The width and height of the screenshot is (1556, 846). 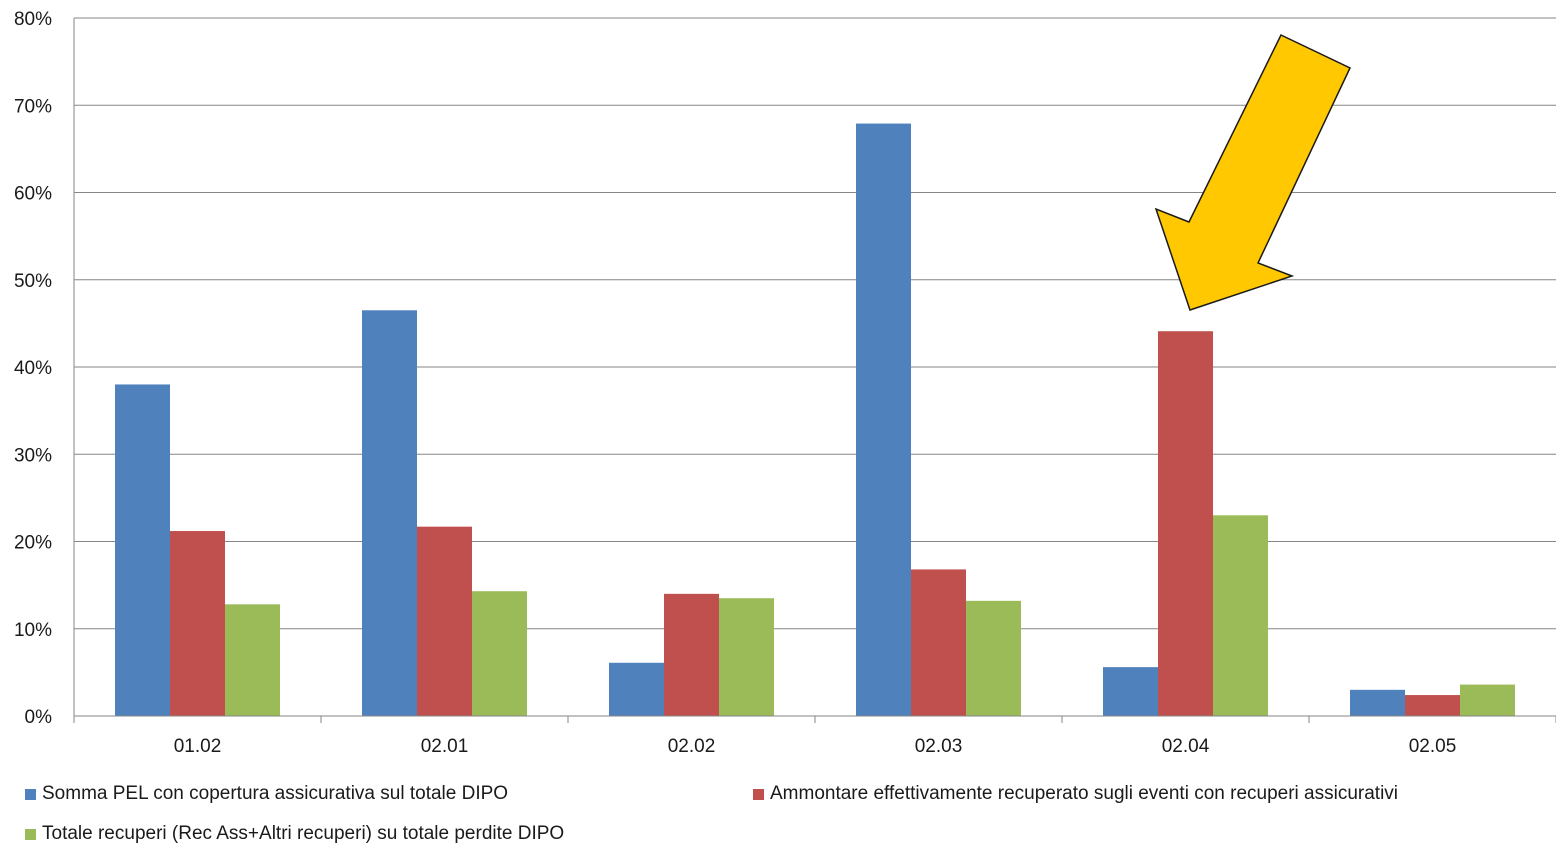 What do you see at coordinates (389, 513) in the screenshot?
I see `bar-02.01-series-1` at bounding box center [389, 513].